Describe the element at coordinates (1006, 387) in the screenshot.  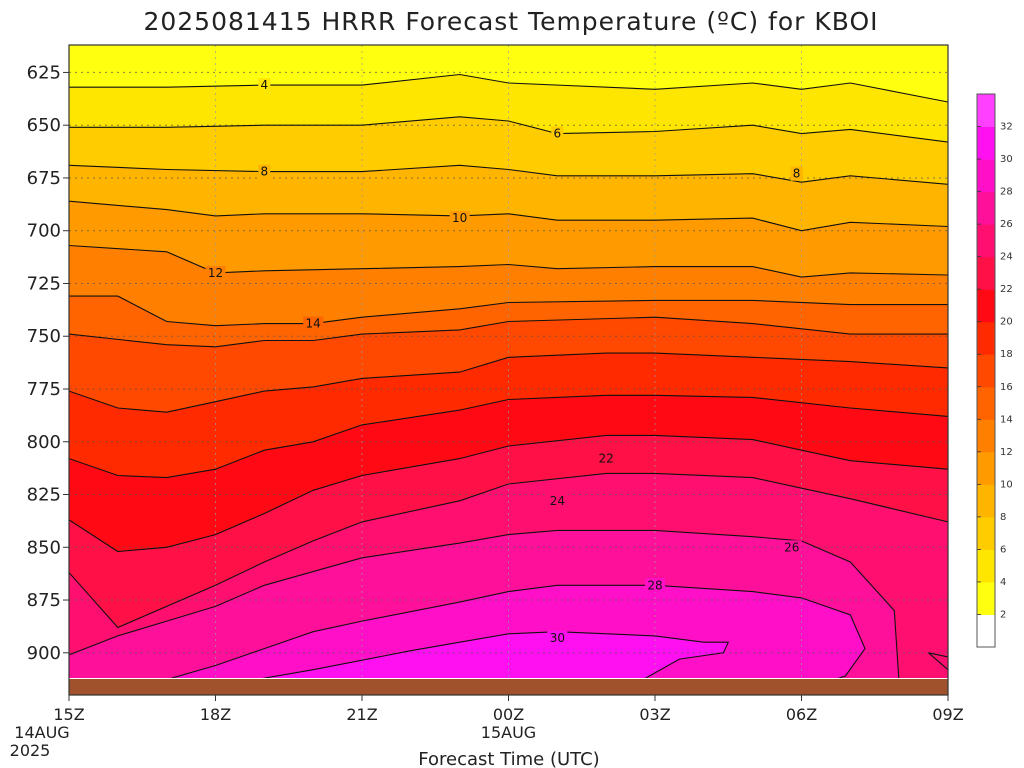
I see `colorbar-label-16: 16` at that location.